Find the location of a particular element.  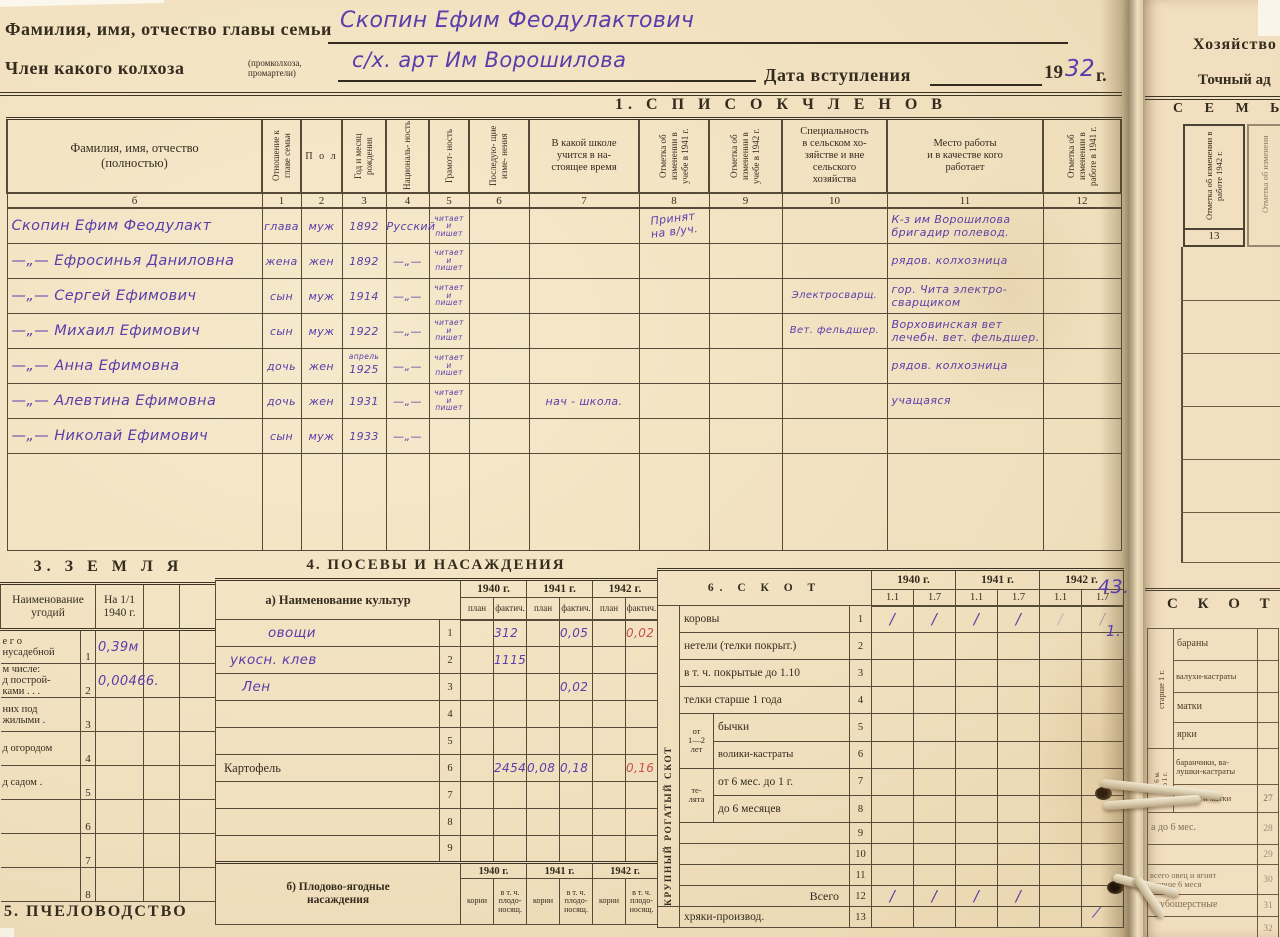

cattle-group-label: КРУПНЫЙ РОГАТЫЙ СКОТ is located at coordinates (668, 825).